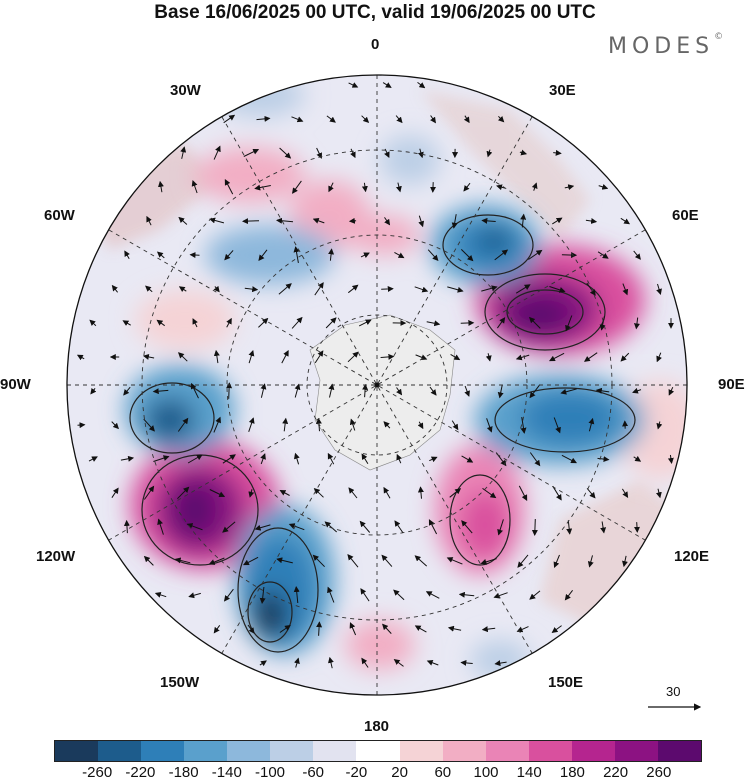  What do you see at coordinates (719, 37) in the screenshot?
I see `copyright-mark: ©` at bounding box center [719, 37].